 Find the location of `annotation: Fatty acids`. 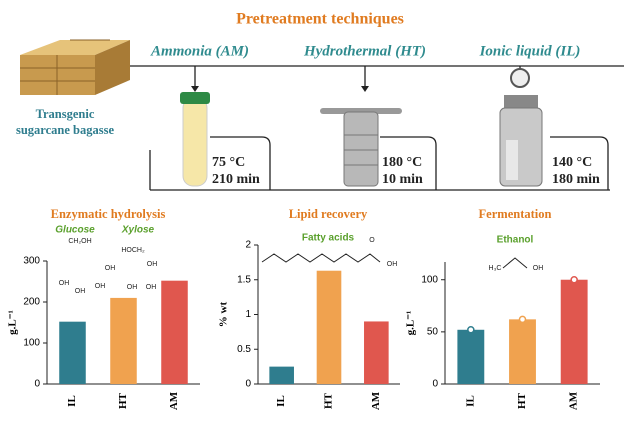

annotation: Fatty acids is located at coordinates (328, 238).